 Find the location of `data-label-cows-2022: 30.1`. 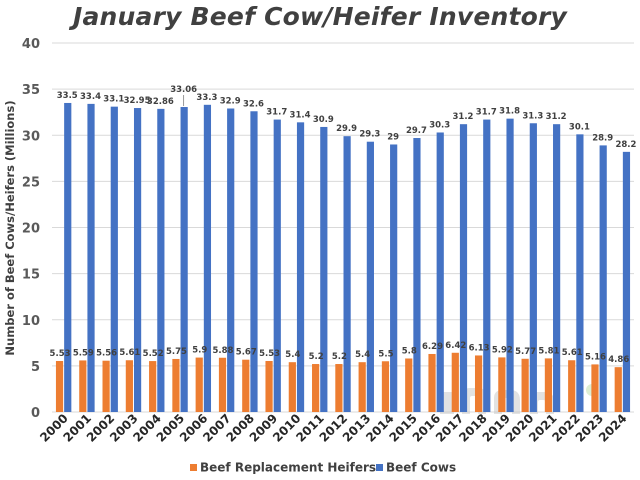

data-label-cows-2022: 30.1 is located at coordinates (579, 127).